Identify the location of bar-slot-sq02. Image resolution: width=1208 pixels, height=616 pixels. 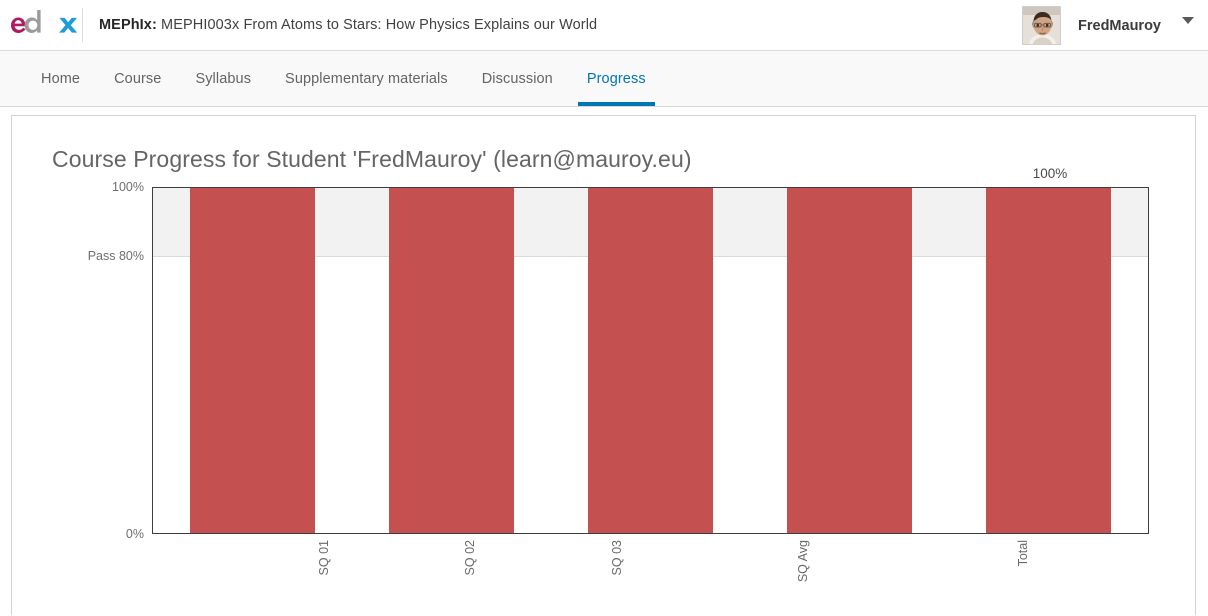
(451, 360).